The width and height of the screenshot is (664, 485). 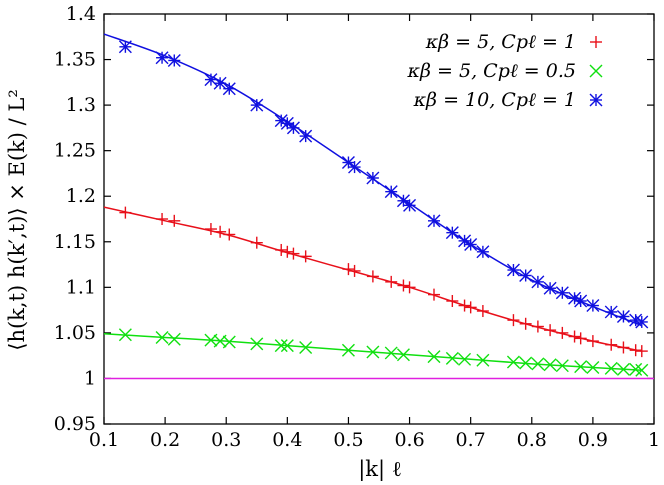 What do you see at coordinates (75, 151) in the screenshot?
I see `y-tick-label: 1.25` at bounding box center [75, 151].